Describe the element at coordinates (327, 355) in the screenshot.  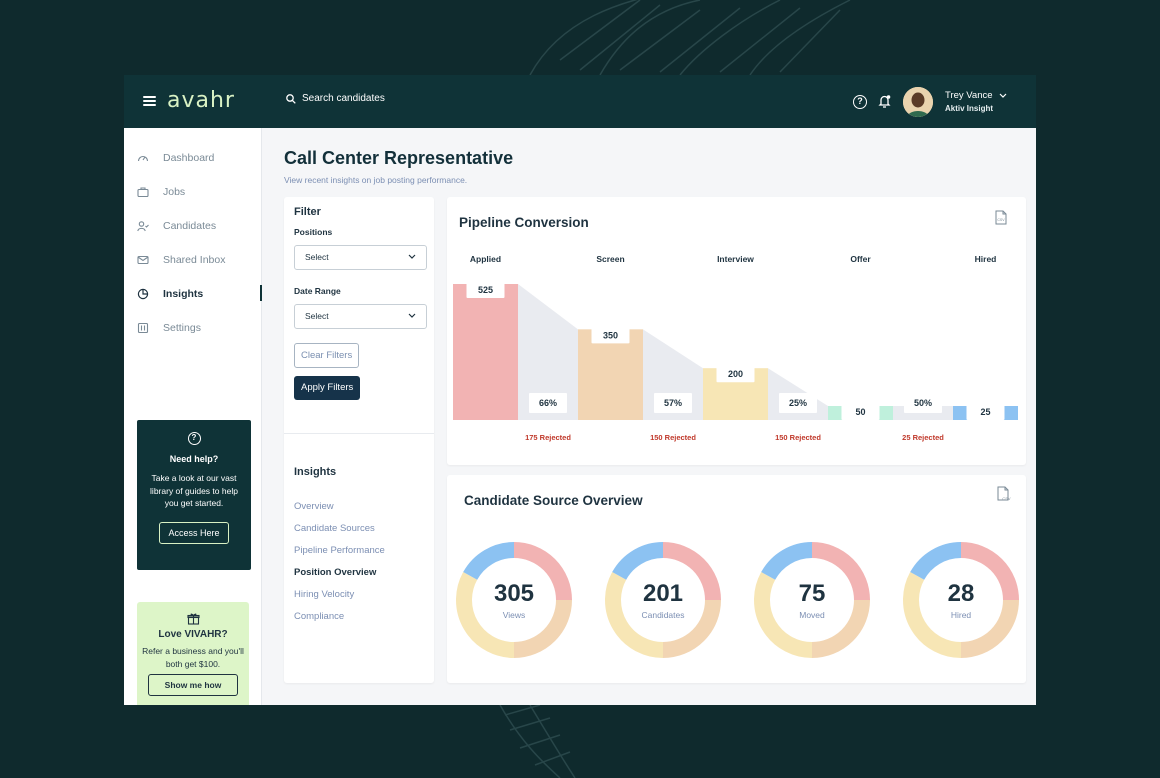
I see `clear-filters-button: Clear Filters` at that location.